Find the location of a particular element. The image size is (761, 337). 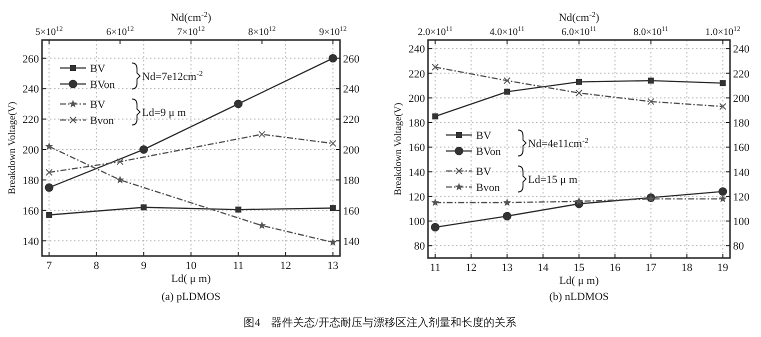

x-tick-label: 10 is located at coordinates (191, 266).